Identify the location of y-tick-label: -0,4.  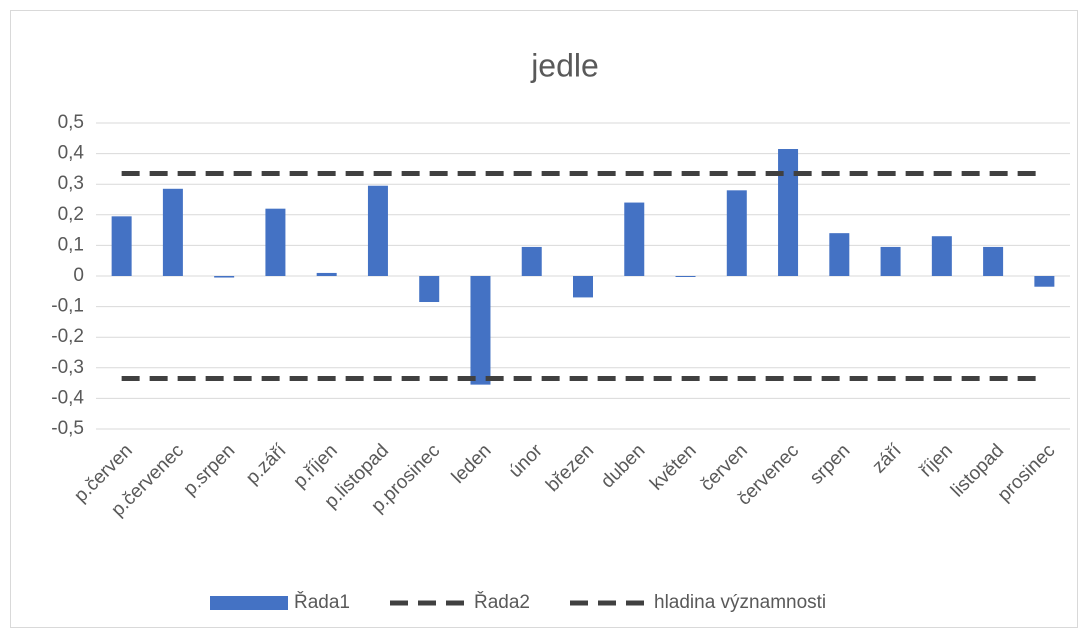
(67, 397).